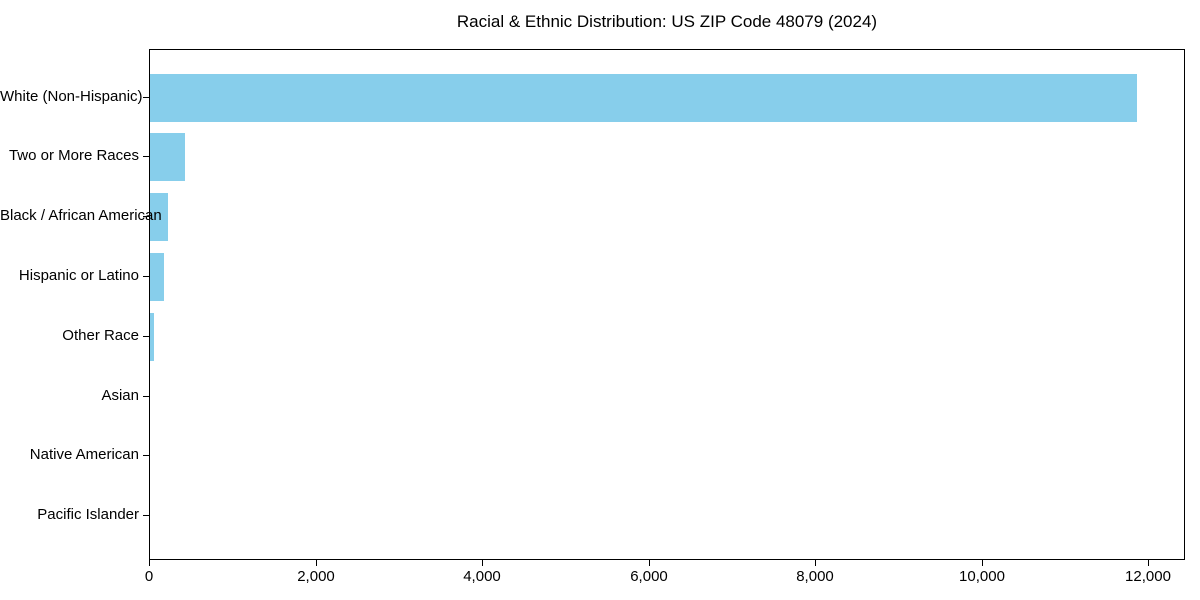  Describe the element at coordinates (120, 395) in the screenshot. I see `y-tick-label: Asian` at that location.